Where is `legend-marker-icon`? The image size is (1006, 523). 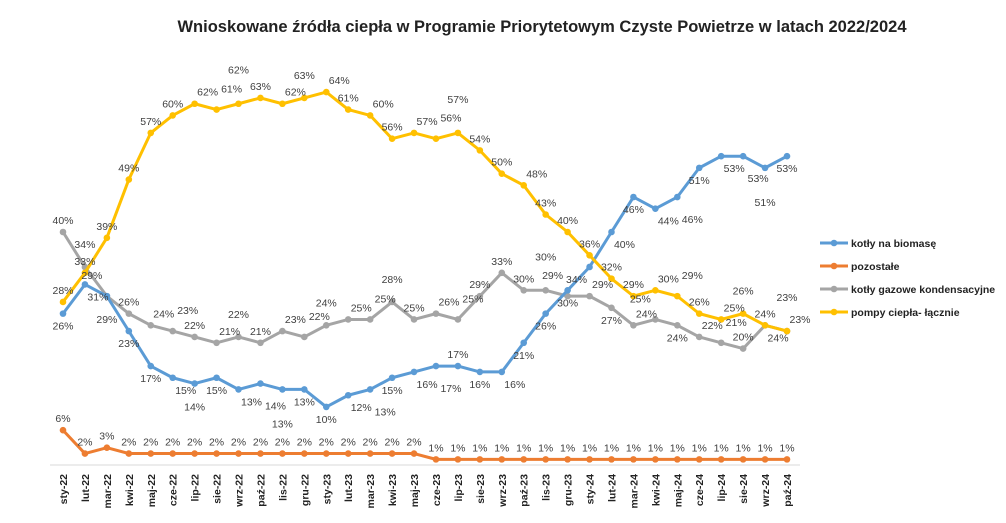 legend-marker-icon is located at coordinates (834, 266).